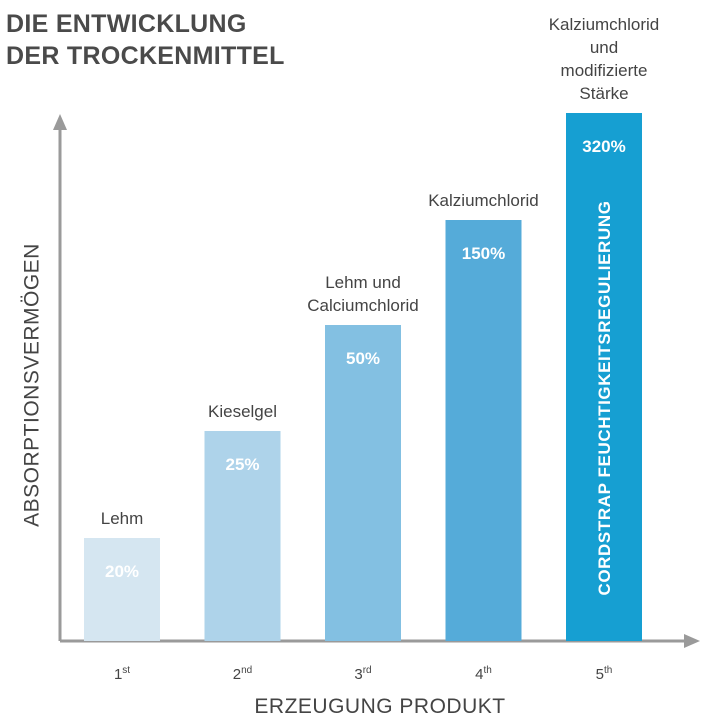 This screenshot has height=722, width=704. Describe the element at coordinates (122, 518) in the screenshot. I see `bar-category-label: Lehm` at that location.